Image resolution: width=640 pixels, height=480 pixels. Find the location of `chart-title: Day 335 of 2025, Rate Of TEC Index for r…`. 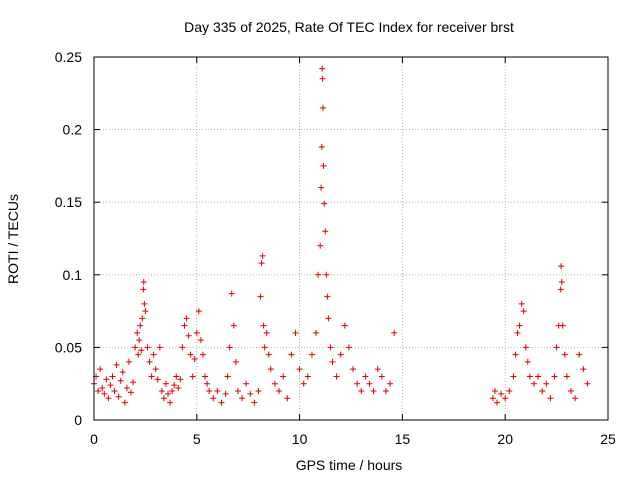

chart-title: Day 335 of 2025, Rate Of TEC Index for r… is located at coordinates (349, 27).